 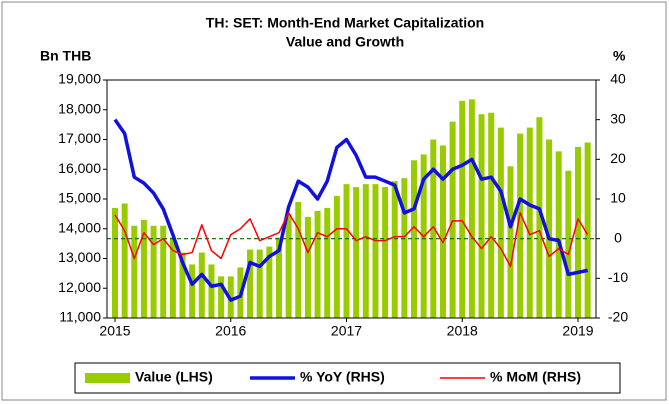 I want to click on x-tick-label: 2018, so click(x=462, y=331).